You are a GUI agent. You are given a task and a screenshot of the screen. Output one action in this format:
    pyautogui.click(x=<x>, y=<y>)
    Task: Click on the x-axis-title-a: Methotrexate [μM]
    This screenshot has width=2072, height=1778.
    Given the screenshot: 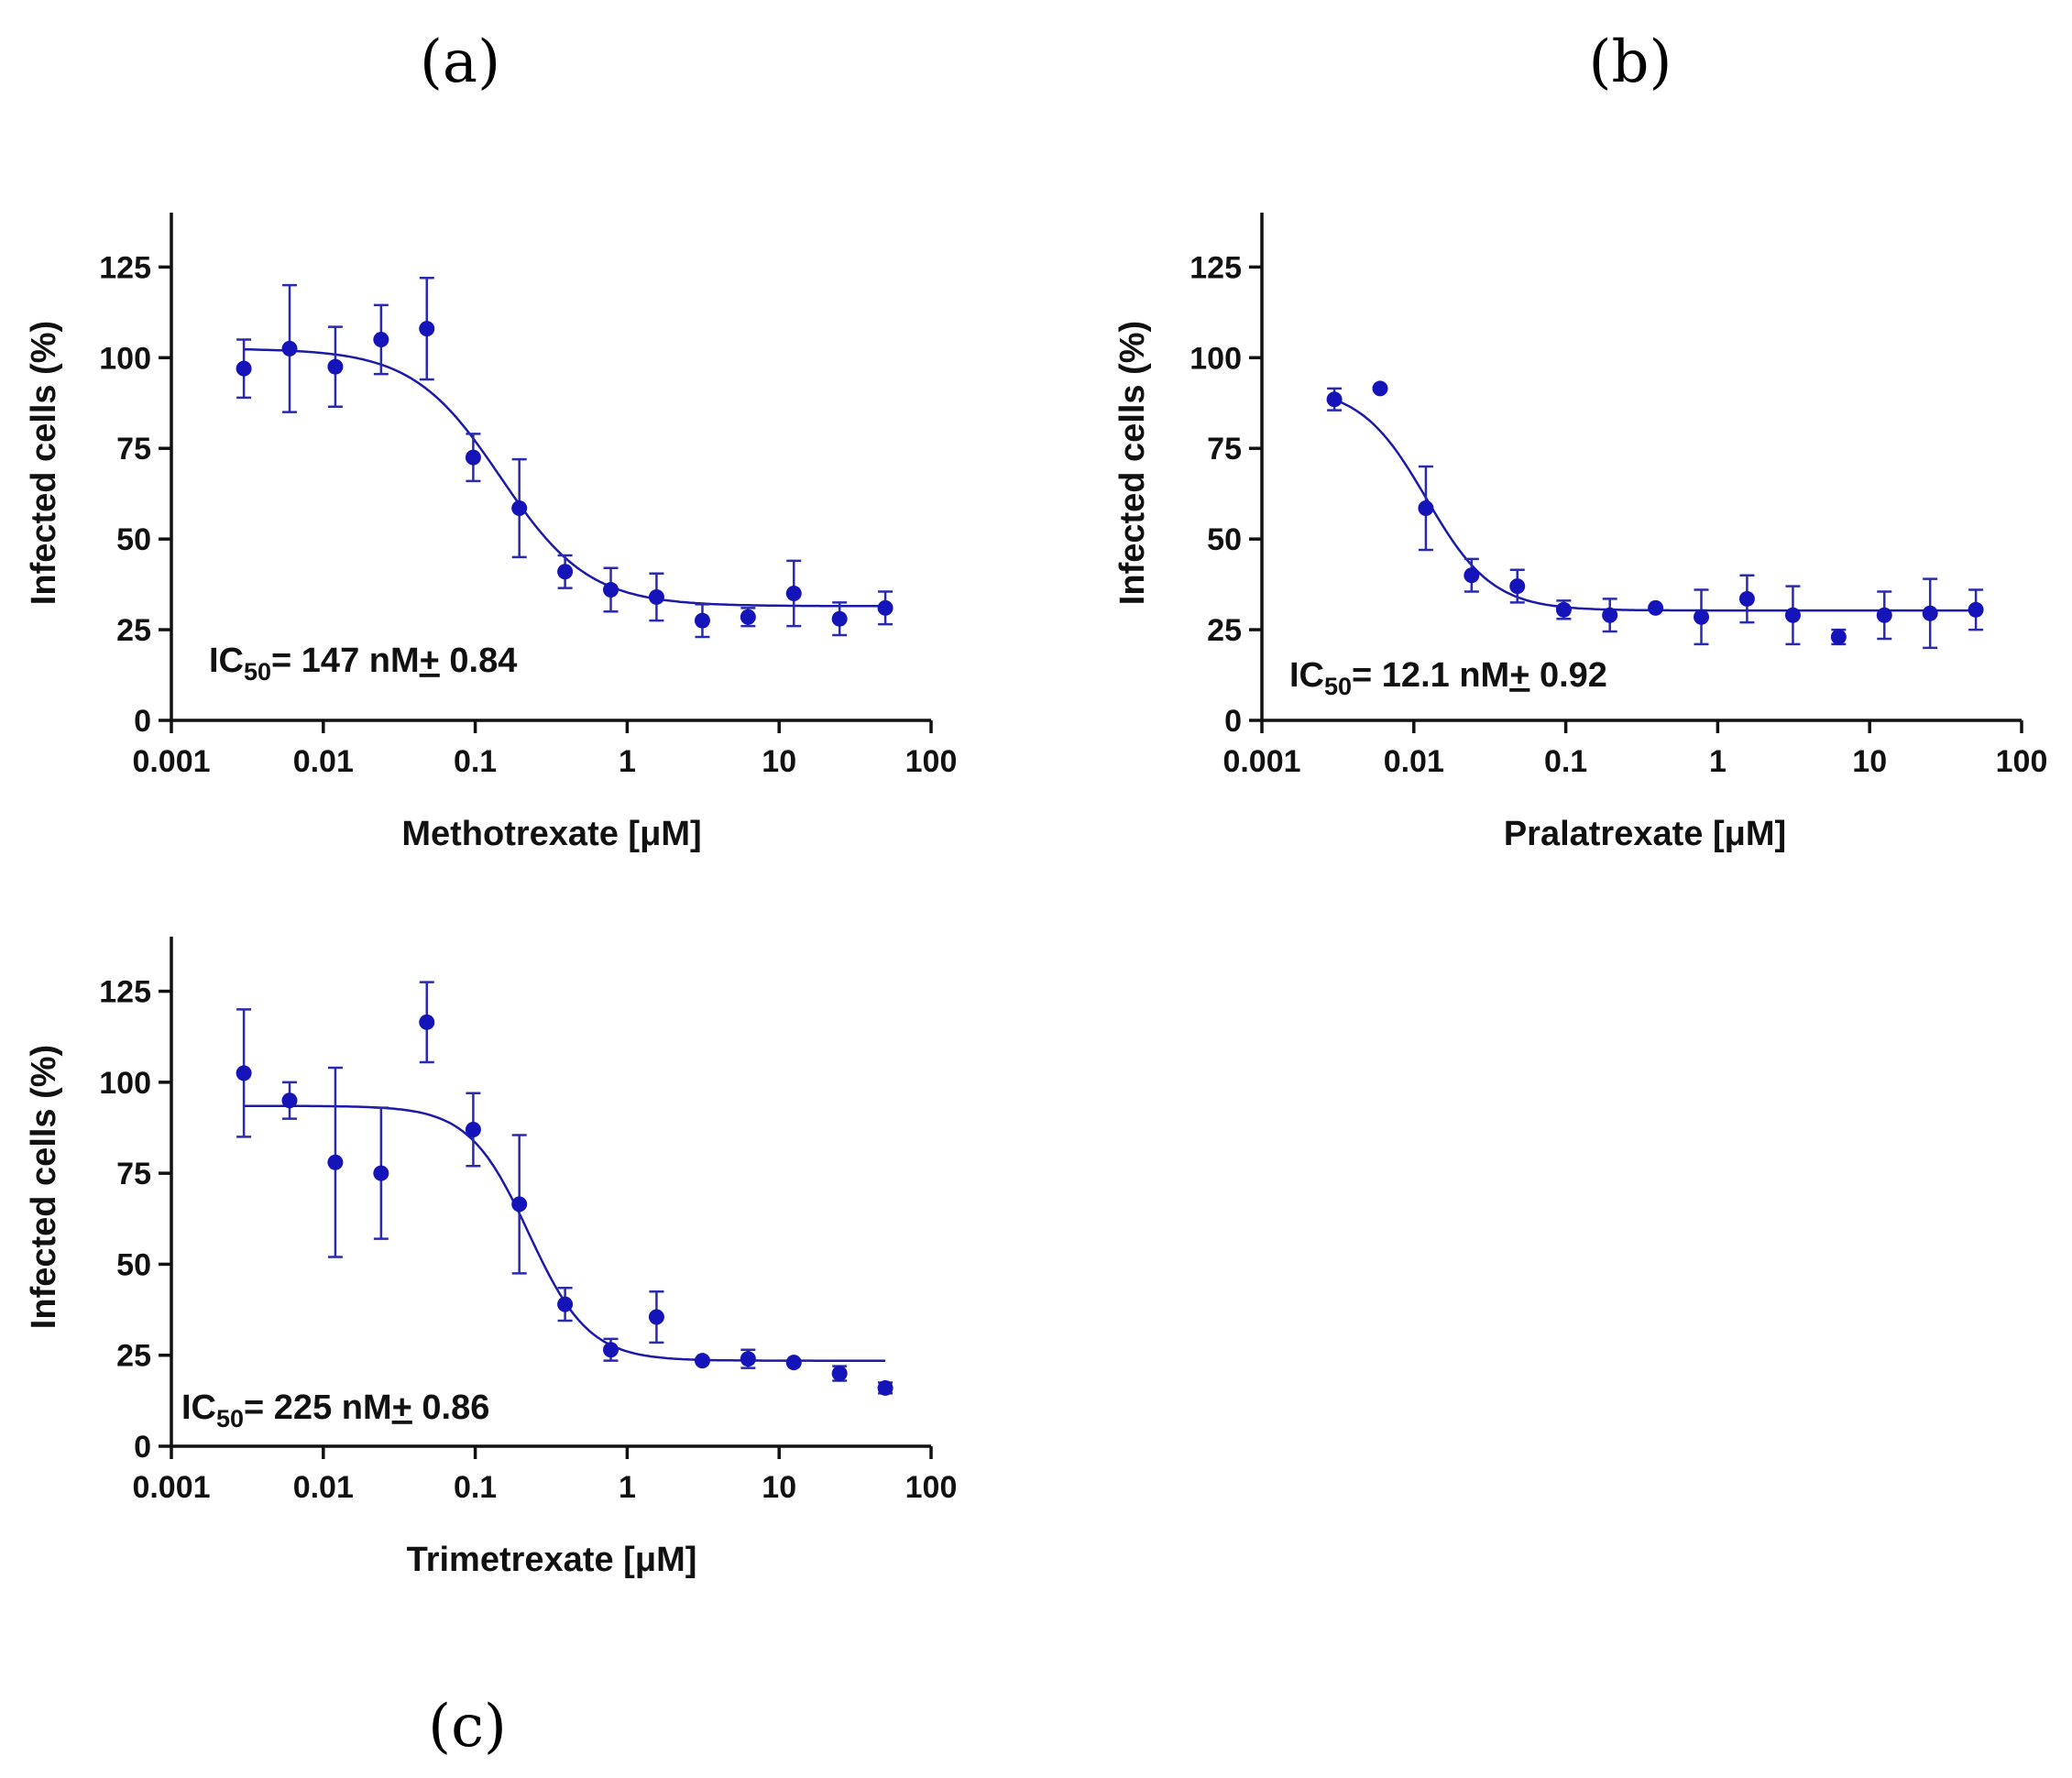 What is the action you would take?
    pyautogui.click(x=551, y=834)
    